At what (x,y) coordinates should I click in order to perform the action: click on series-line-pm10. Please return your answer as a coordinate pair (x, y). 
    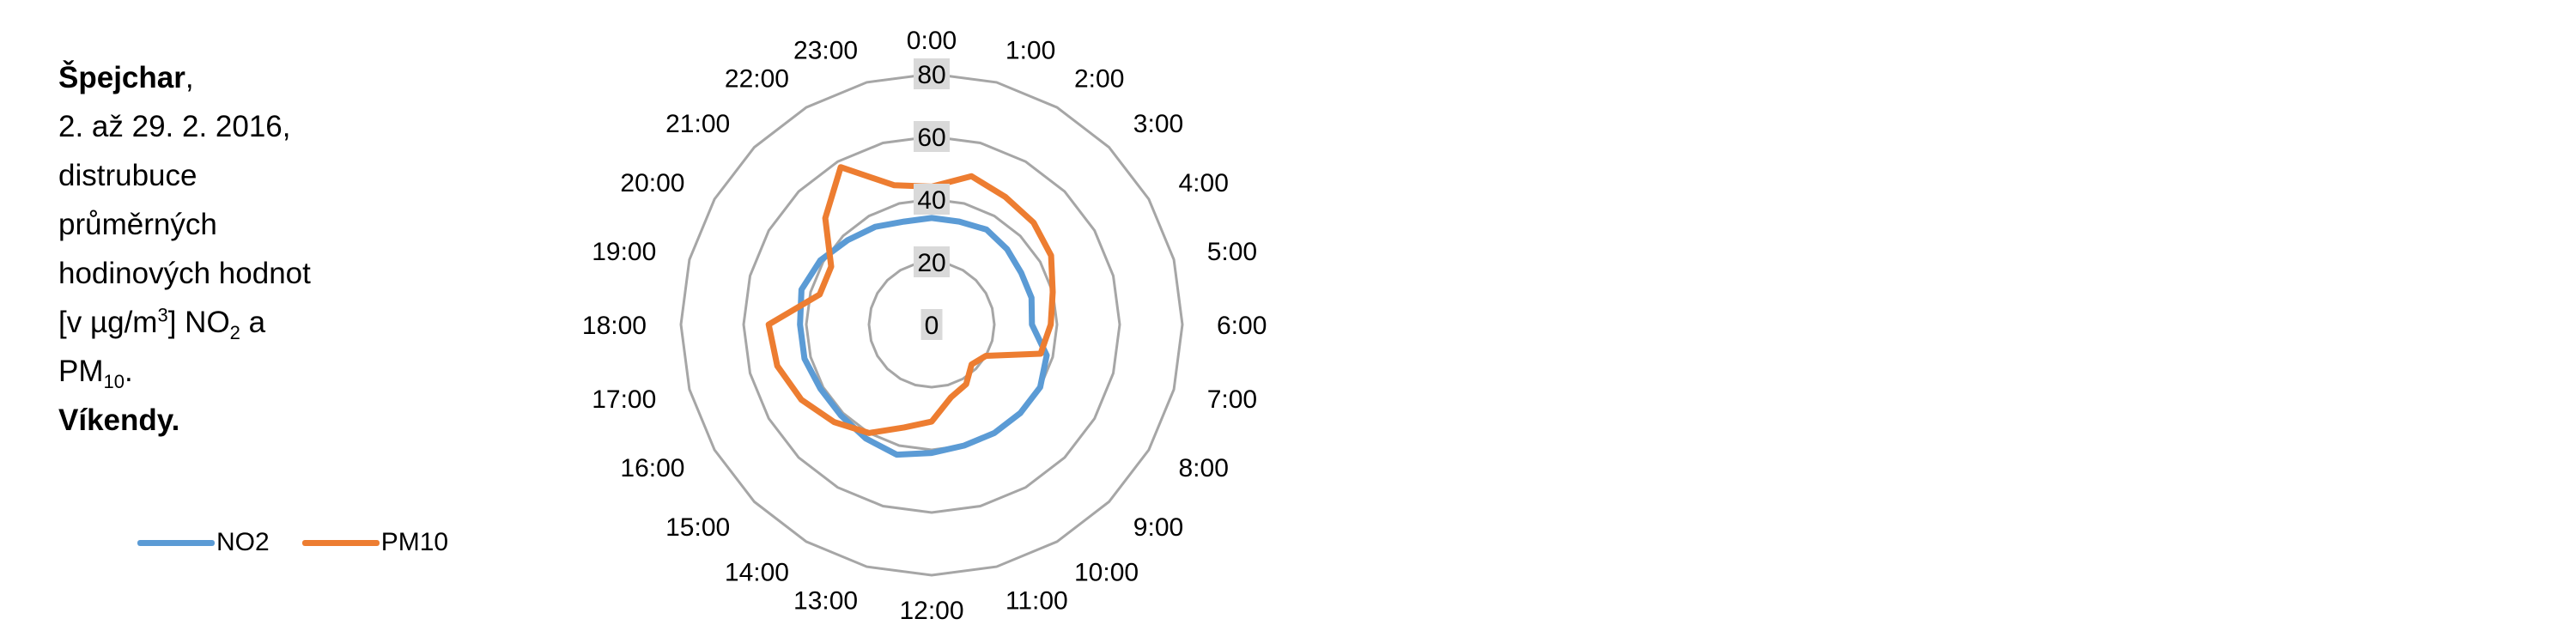
    Looking at the image, I should click on (910, 300).